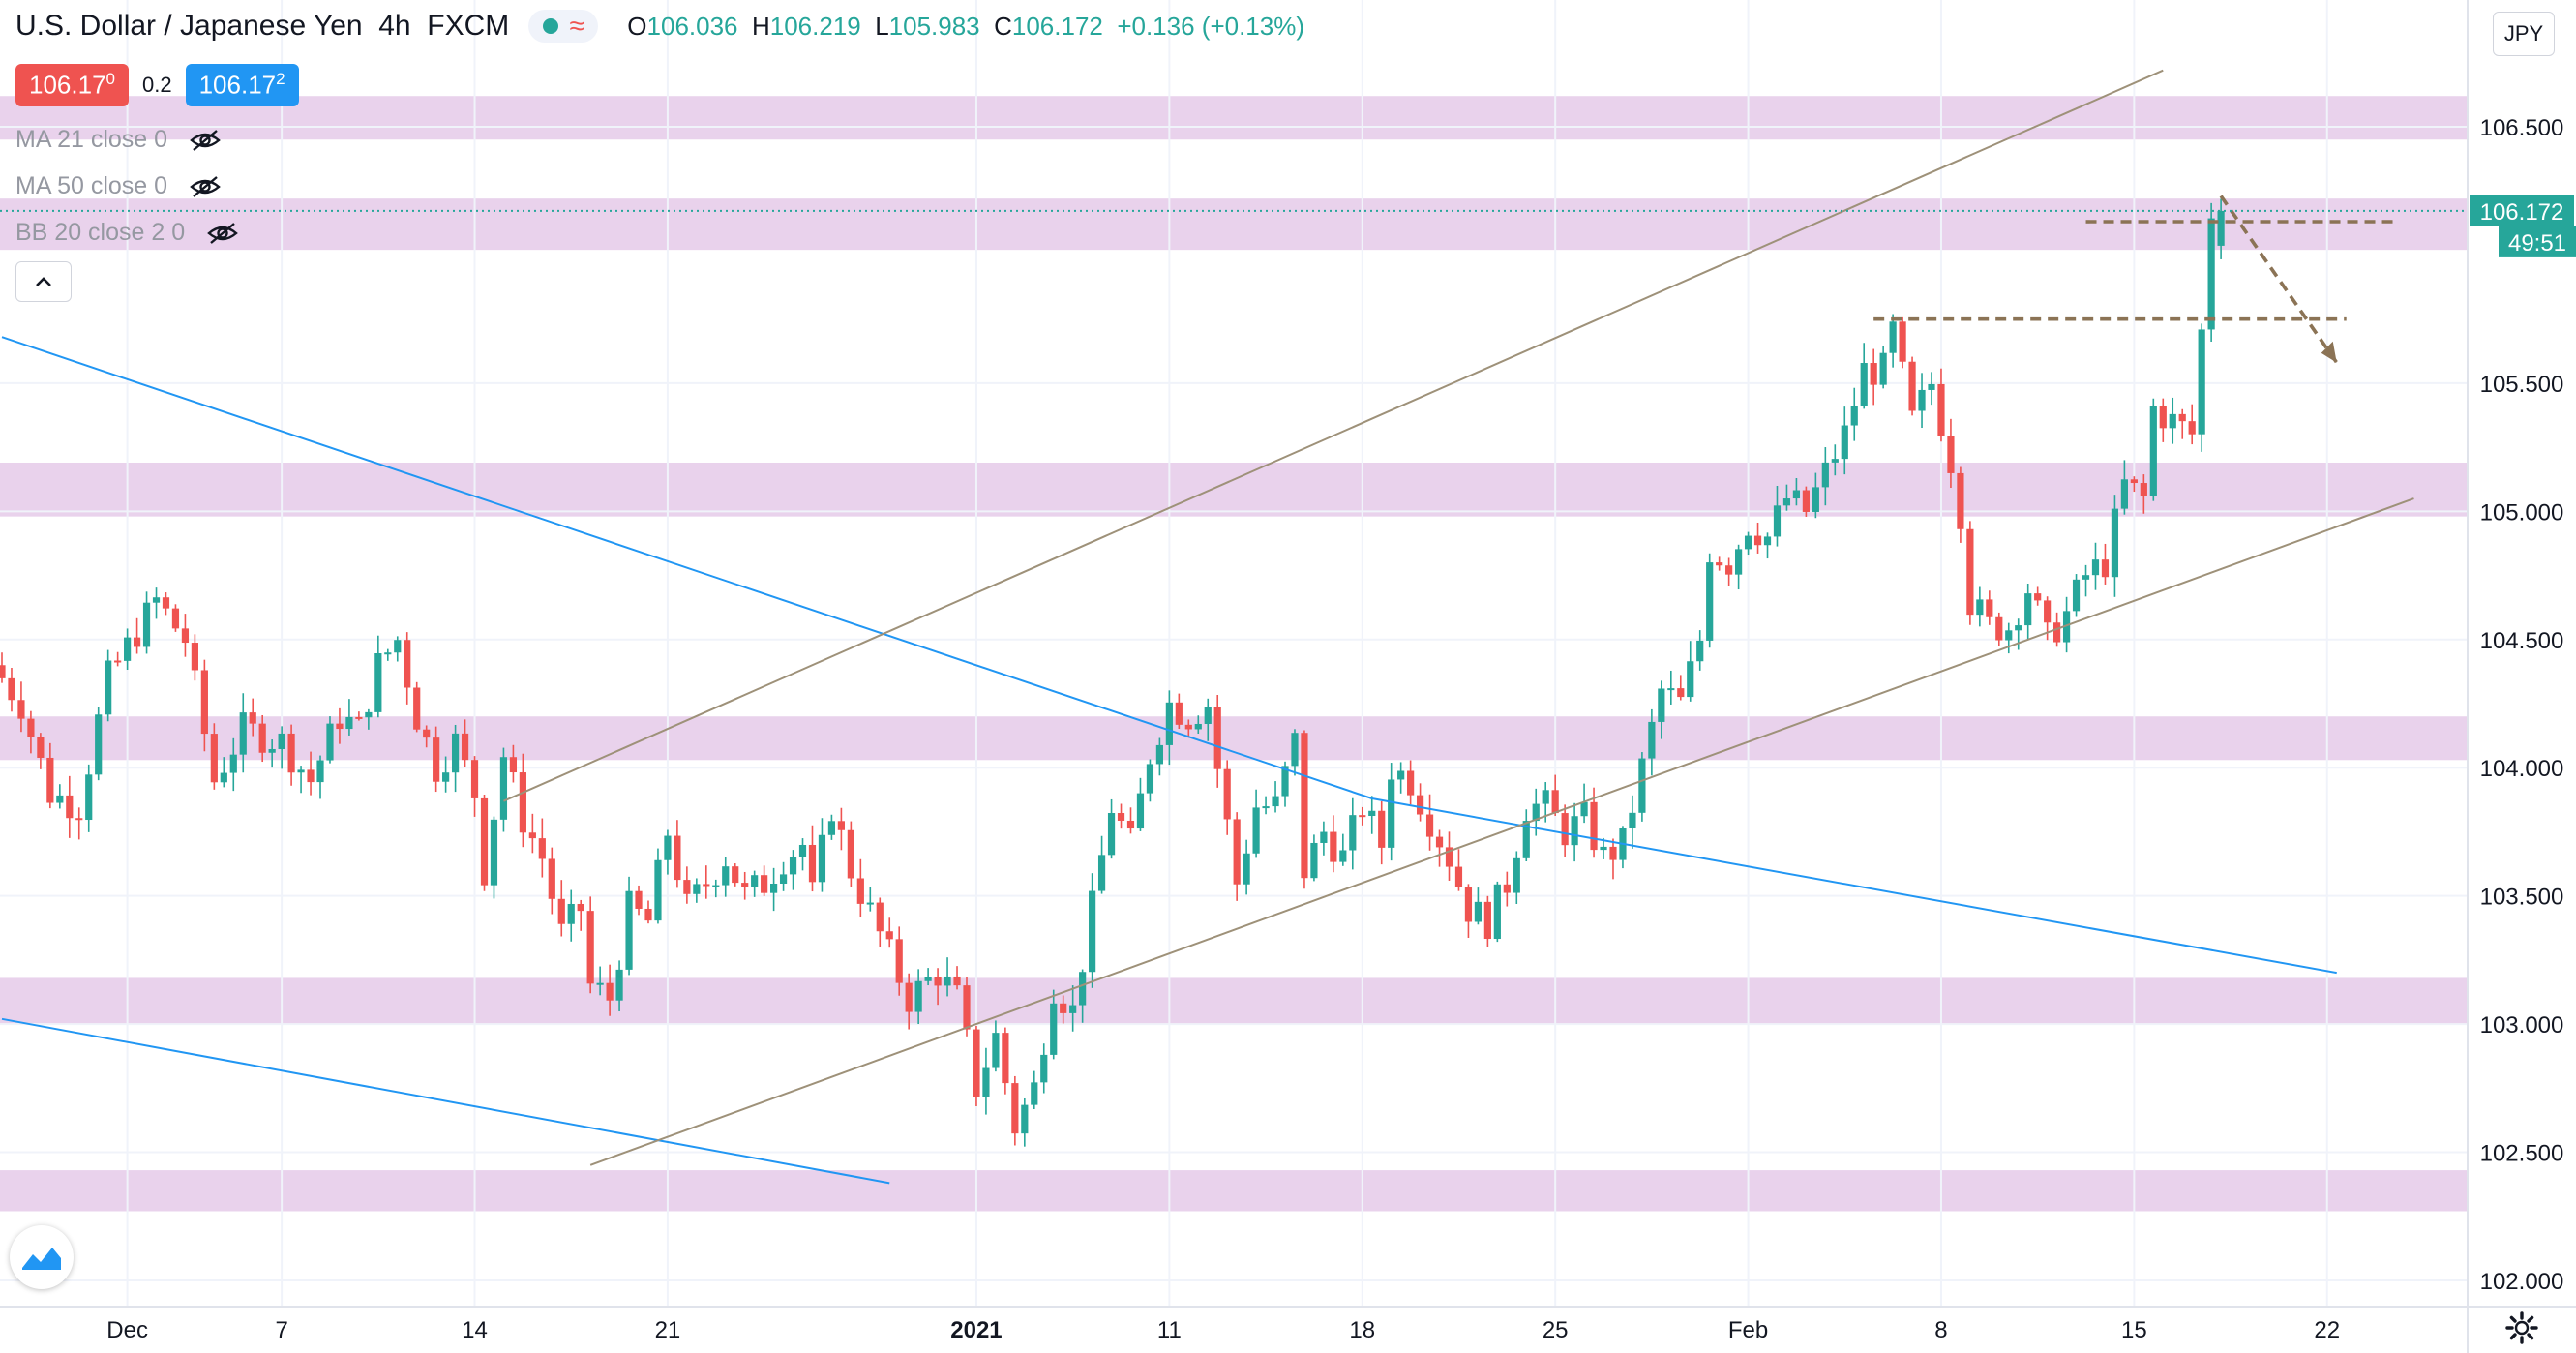 The image size is (2576, 1353). Describe the element at coordinates (2521, 1327) in the screenshot. I see `gear-icon` at that location.